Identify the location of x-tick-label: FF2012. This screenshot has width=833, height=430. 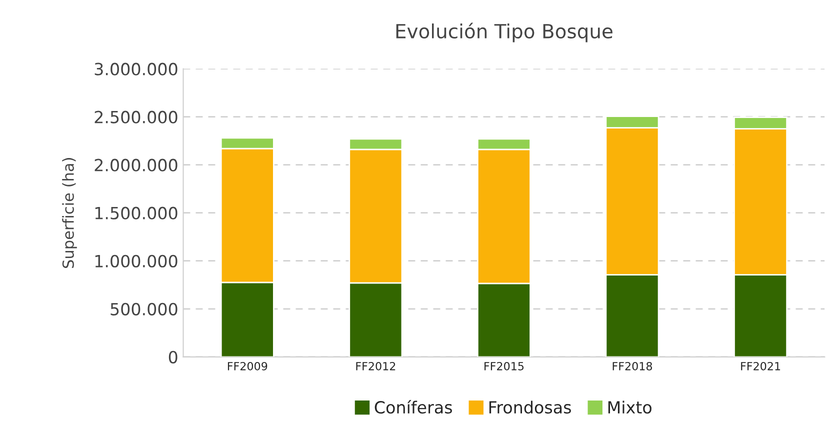
(376, 366).